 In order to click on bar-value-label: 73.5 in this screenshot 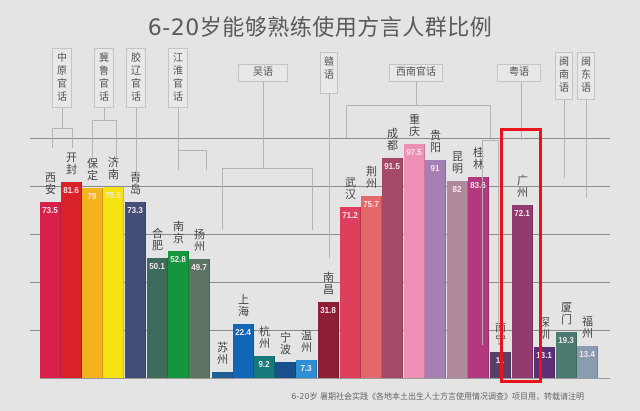, I will do `click(50, 210)`.